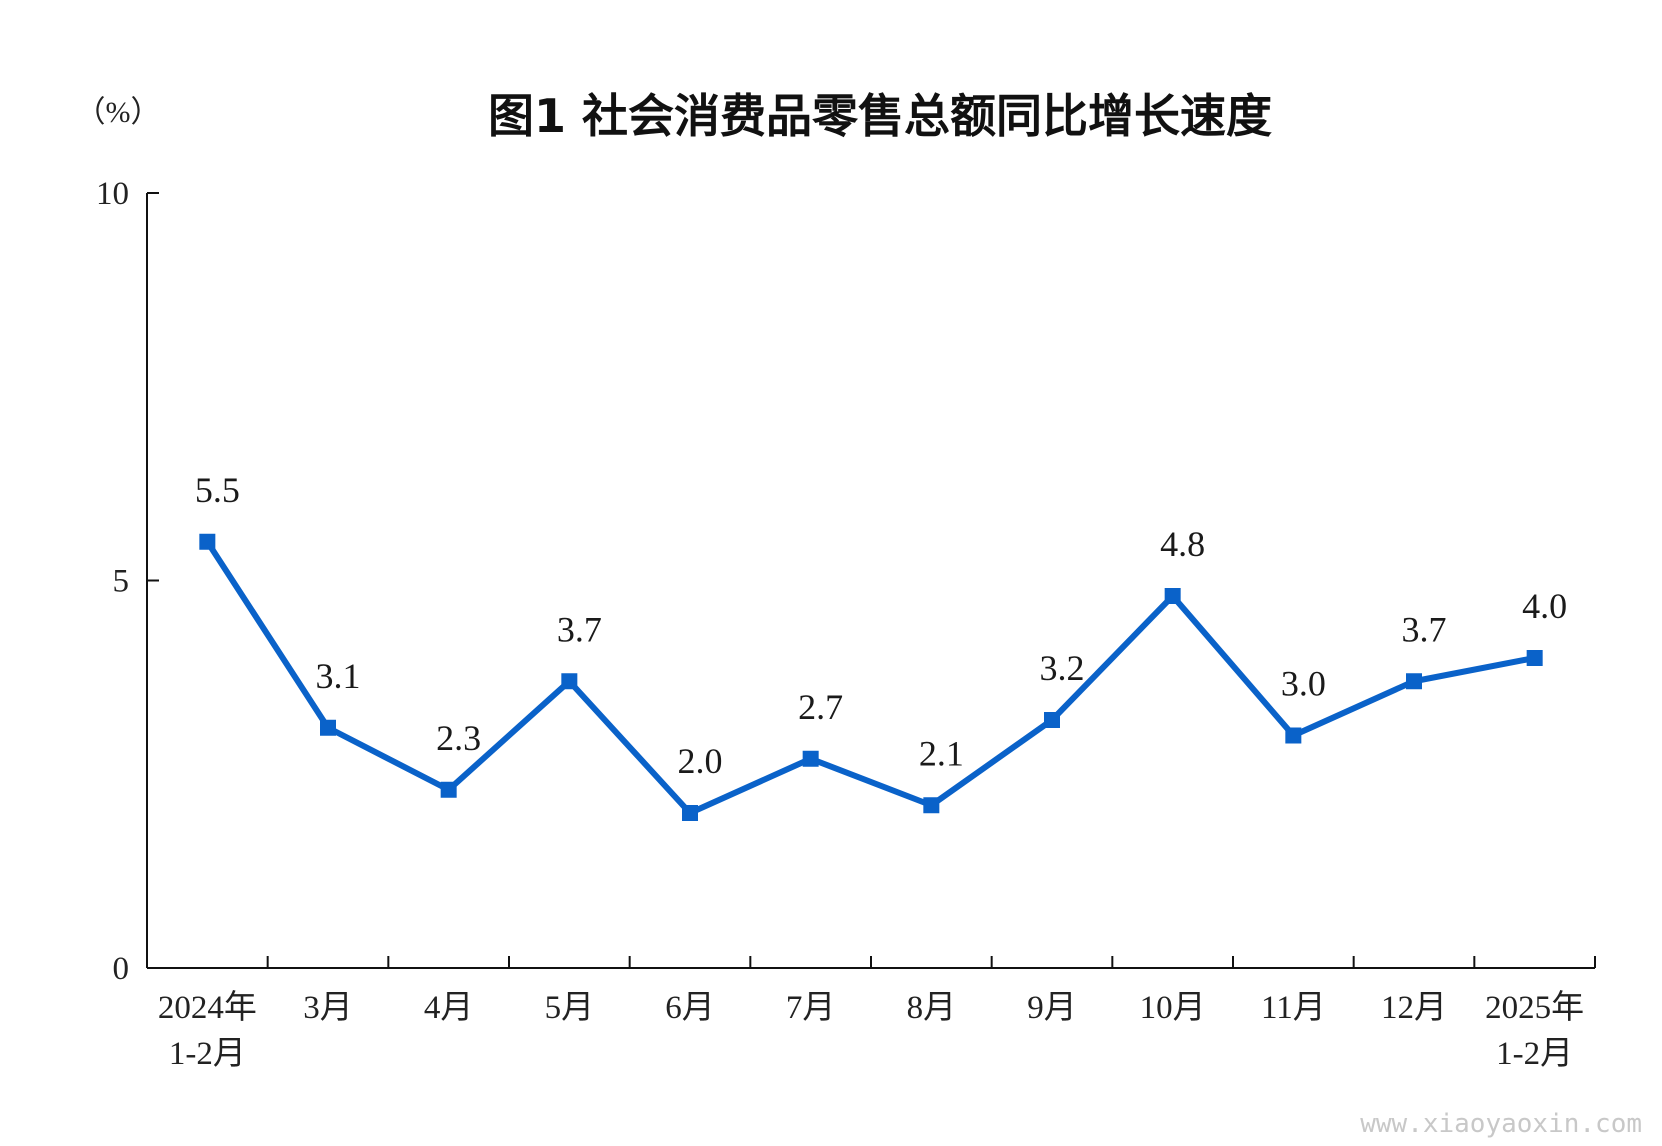 The width and height of the screenshot is (1662, 1146). I want to click on x-tick-label: 11月, so click(1293, 1008).